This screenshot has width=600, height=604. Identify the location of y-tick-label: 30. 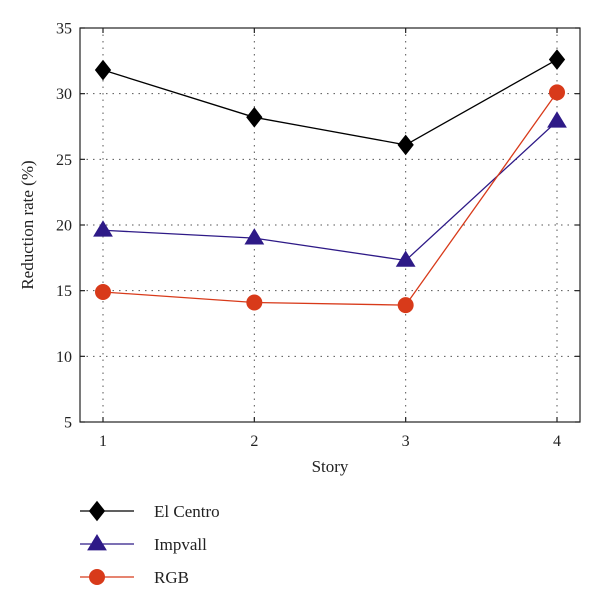
(64, 94).